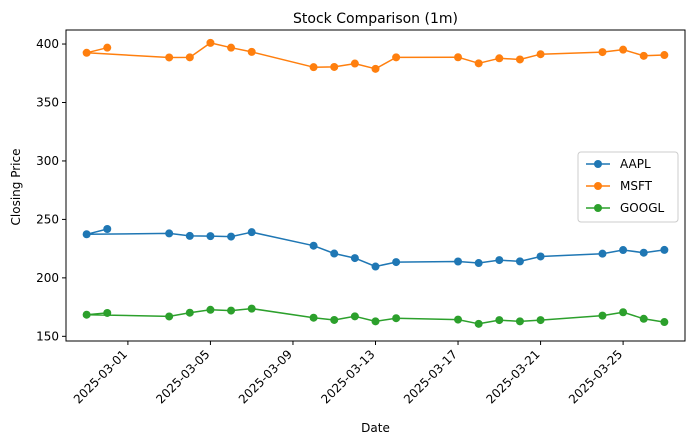  I want to click on legend: AAPL MSFT GOOGL, so click(628, 187).